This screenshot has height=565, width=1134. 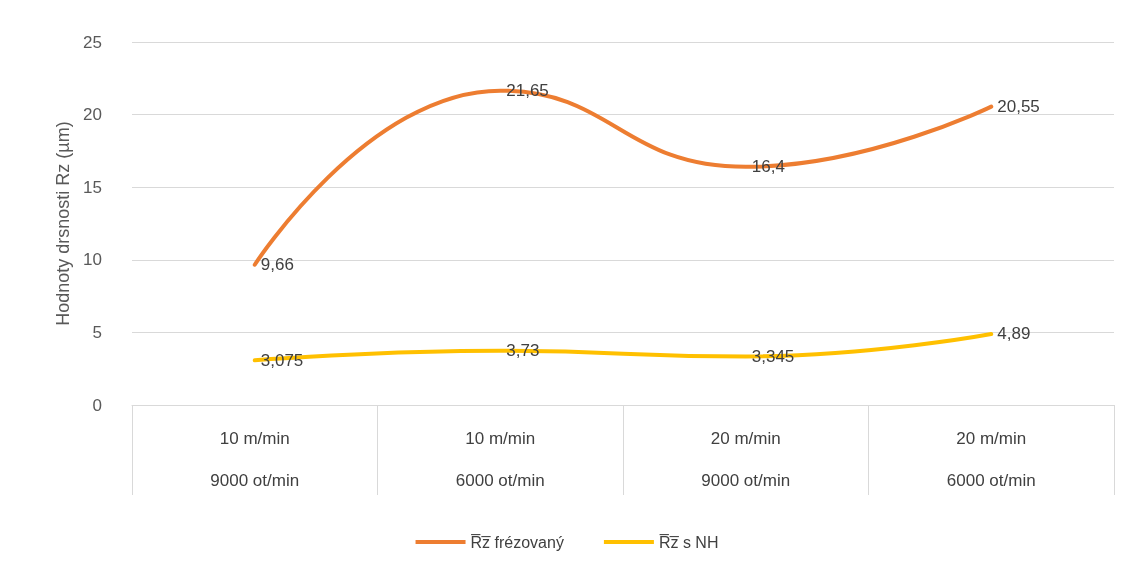 What do you see at coordinates (1014, 334) in the screenshot?
I see `text: 4,89` at bounding box center [1014, 334].